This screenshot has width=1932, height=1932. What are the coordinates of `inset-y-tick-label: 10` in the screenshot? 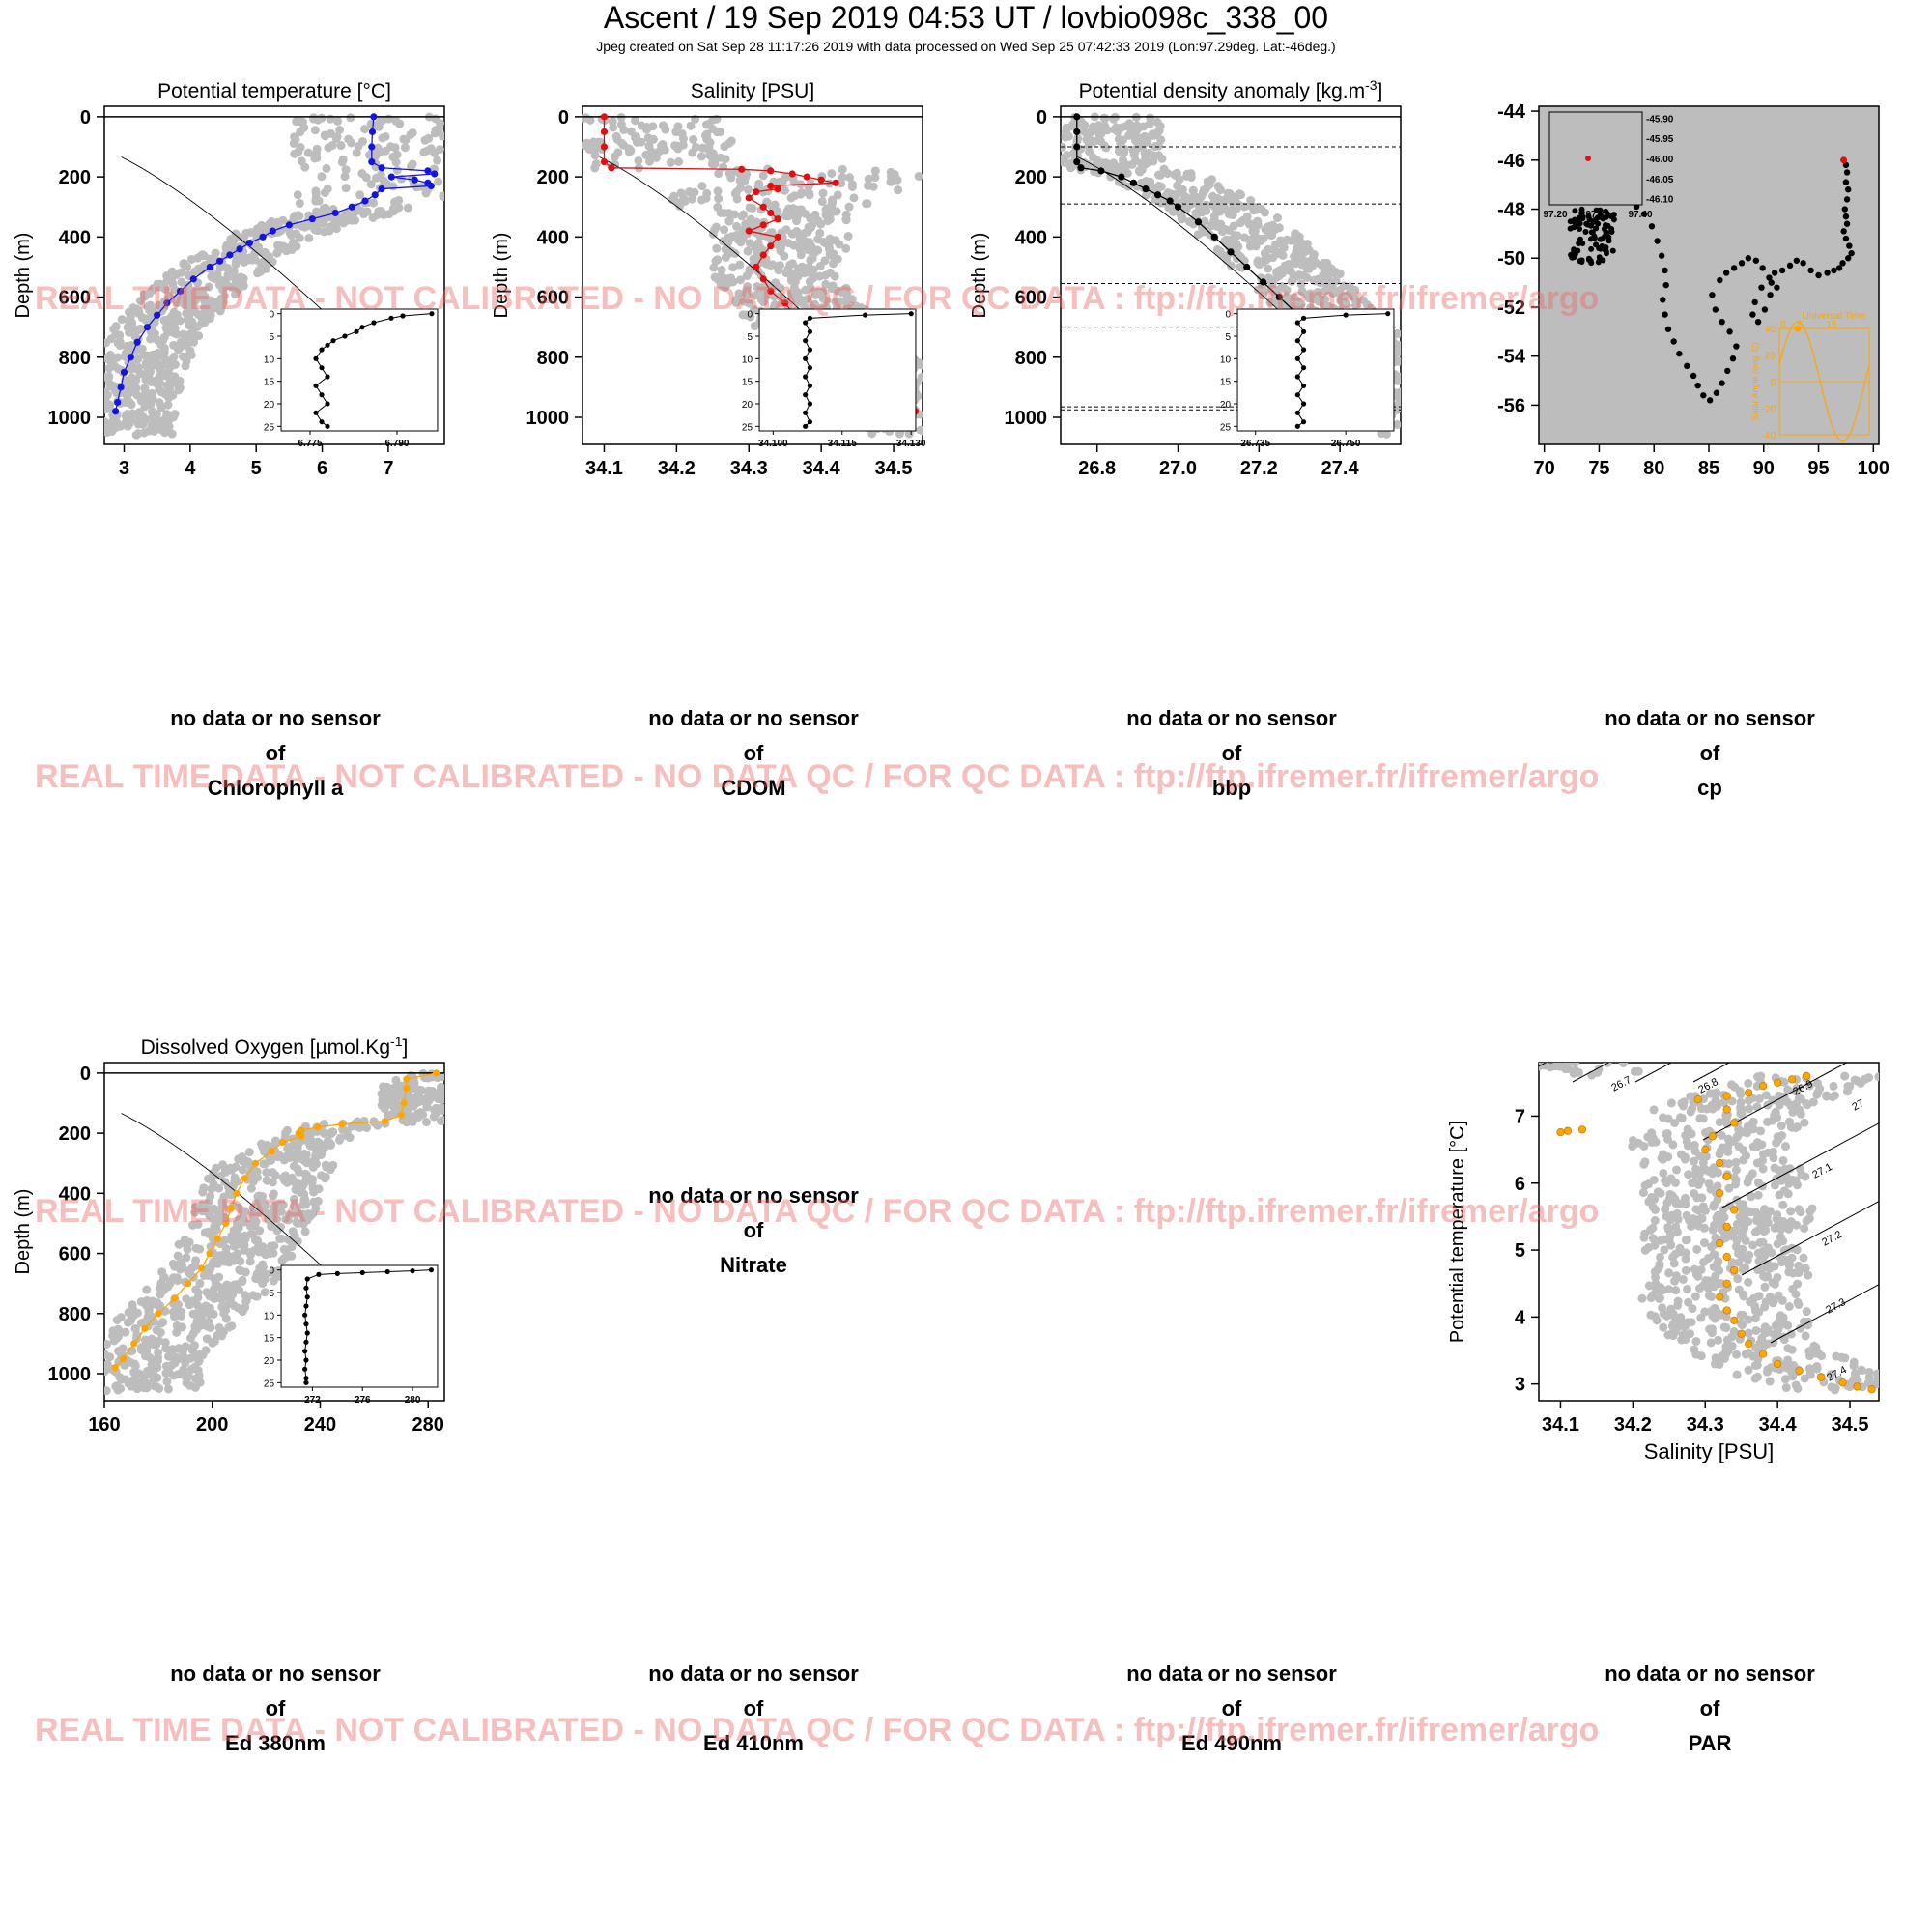 It's located at (269, 1316).